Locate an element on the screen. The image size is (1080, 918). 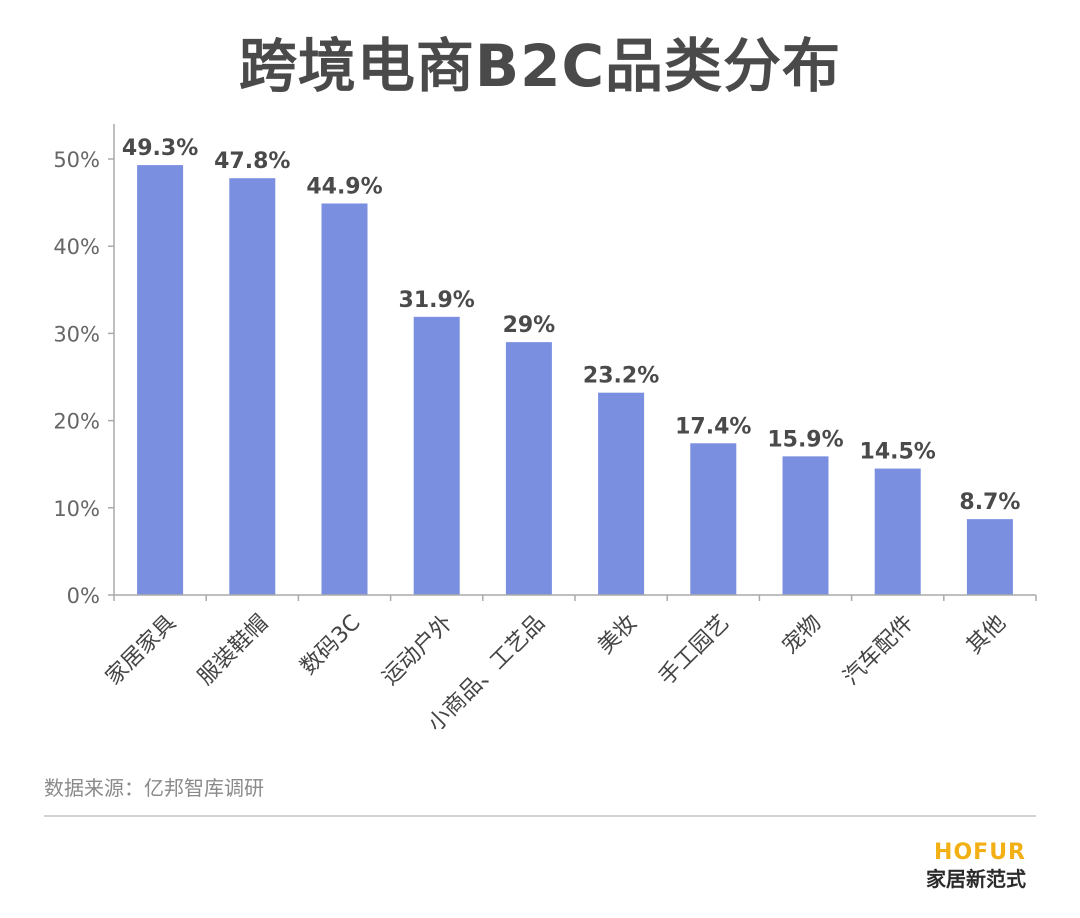
data-source-note: 数据来源：亿邦智库调研 is located at coordinates (154, 788).